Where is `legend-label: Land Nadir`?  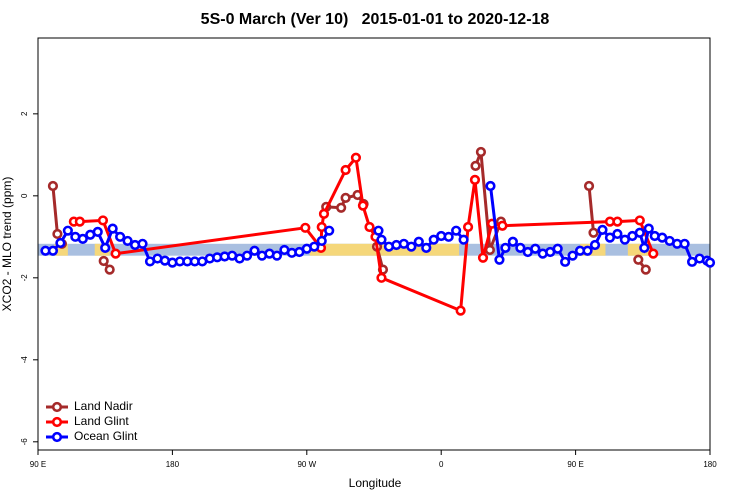
legend-label: Land Nadir is located at coordinates (103, 406).